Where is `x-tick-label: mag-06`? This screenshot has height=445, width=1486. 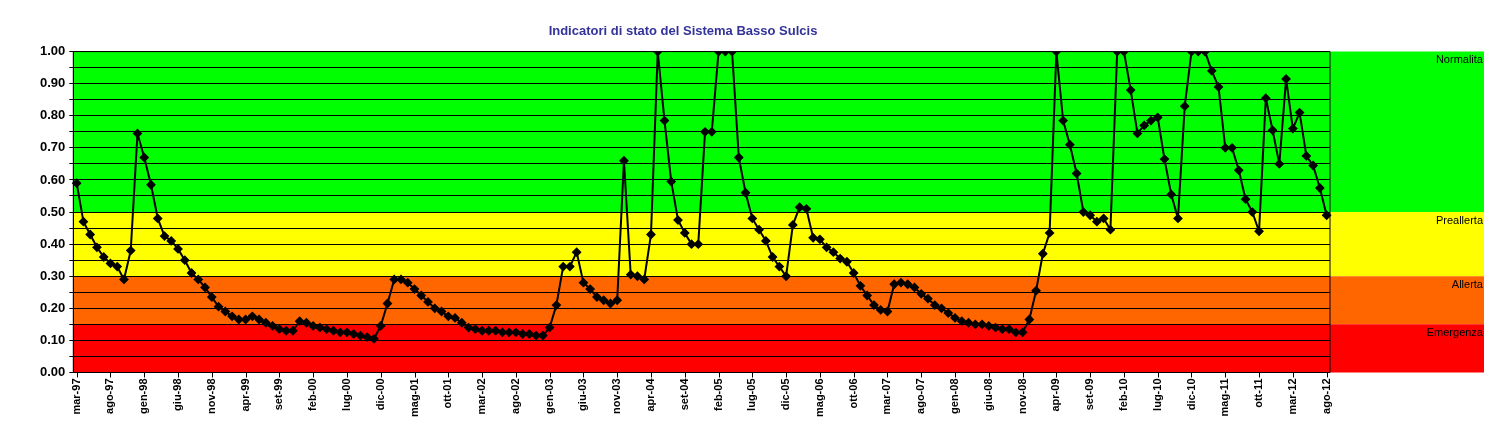
x-tick-label: mag-06 is located at coordinates (818, 398).